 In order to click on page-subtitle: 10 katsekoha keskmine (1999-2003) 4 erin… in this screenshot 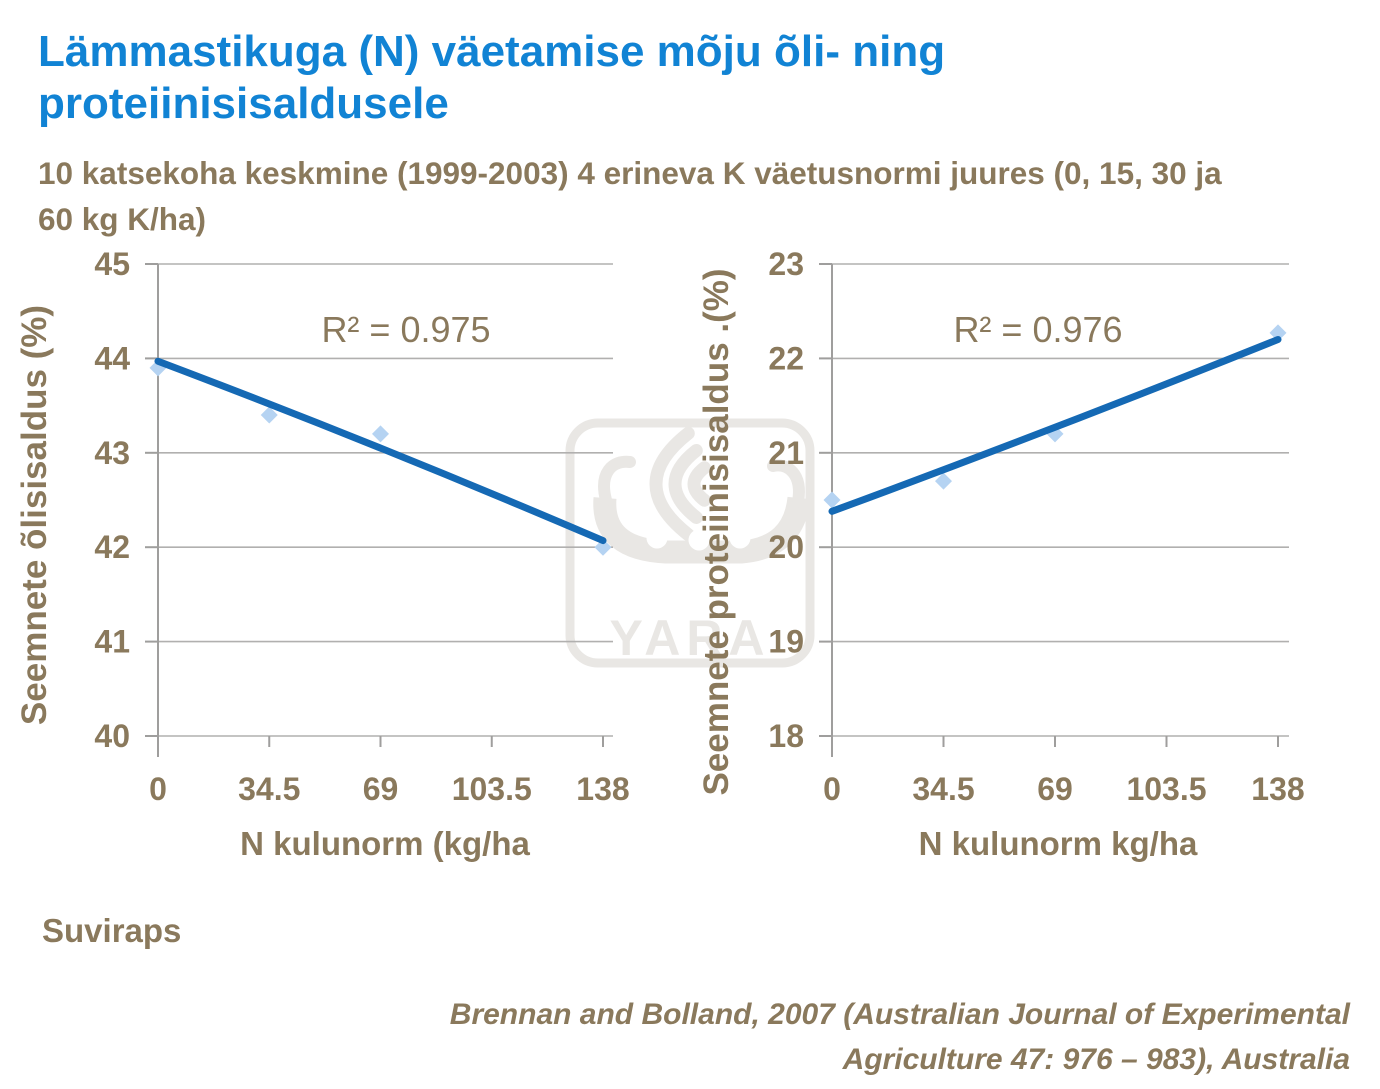, I will do `click(630, 196)`.